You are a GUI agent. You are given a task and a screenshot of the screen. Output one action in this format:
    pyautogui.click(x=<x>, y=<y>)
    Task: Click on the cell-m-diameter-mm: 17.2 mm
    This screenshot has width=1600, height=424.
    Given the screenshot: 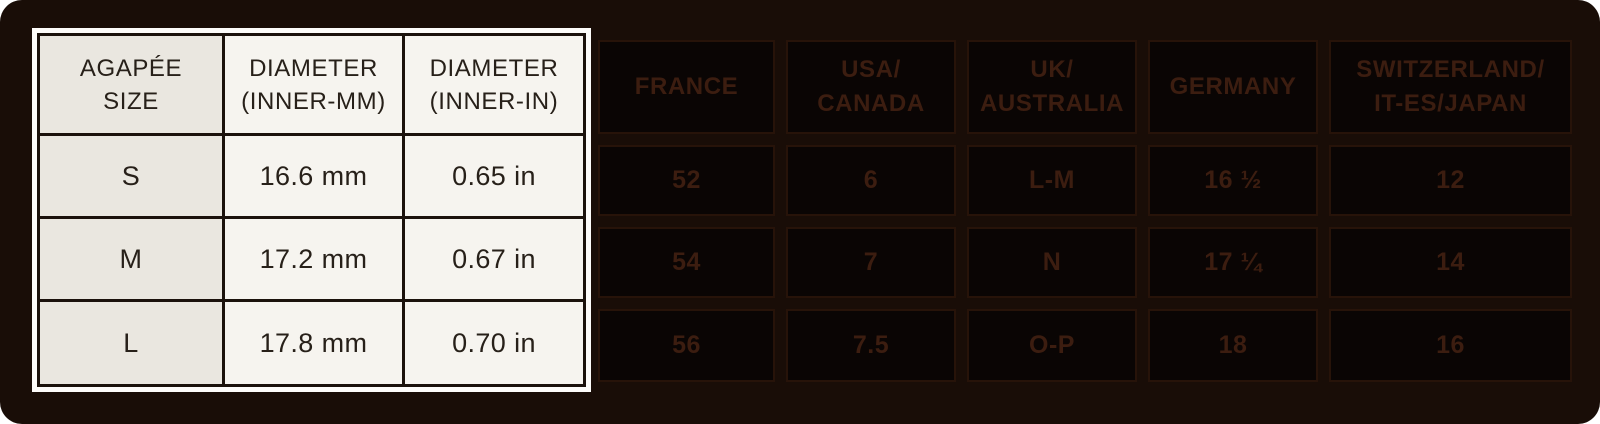 What is the action you would take?
    pyautogui.click(x=313, y=259)
    